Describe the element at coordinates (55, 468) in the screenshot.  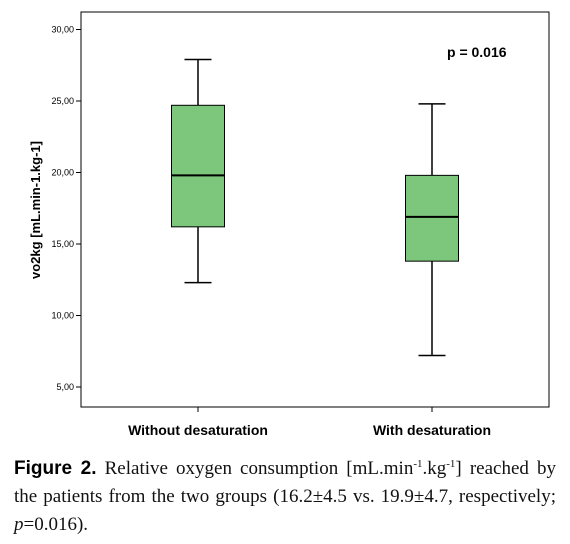
I see `figure-label: Figure 2.` at that location.